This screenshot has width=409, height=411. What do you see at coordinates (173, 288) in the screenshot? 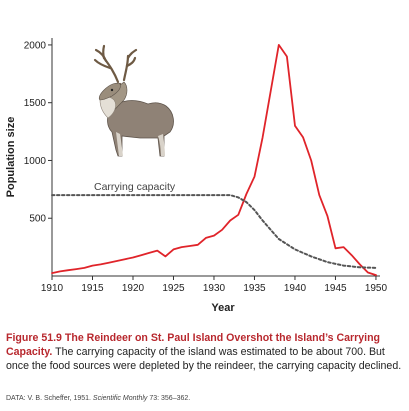
I see `x-tick-label: 1925` at bounding box center [173, 288].